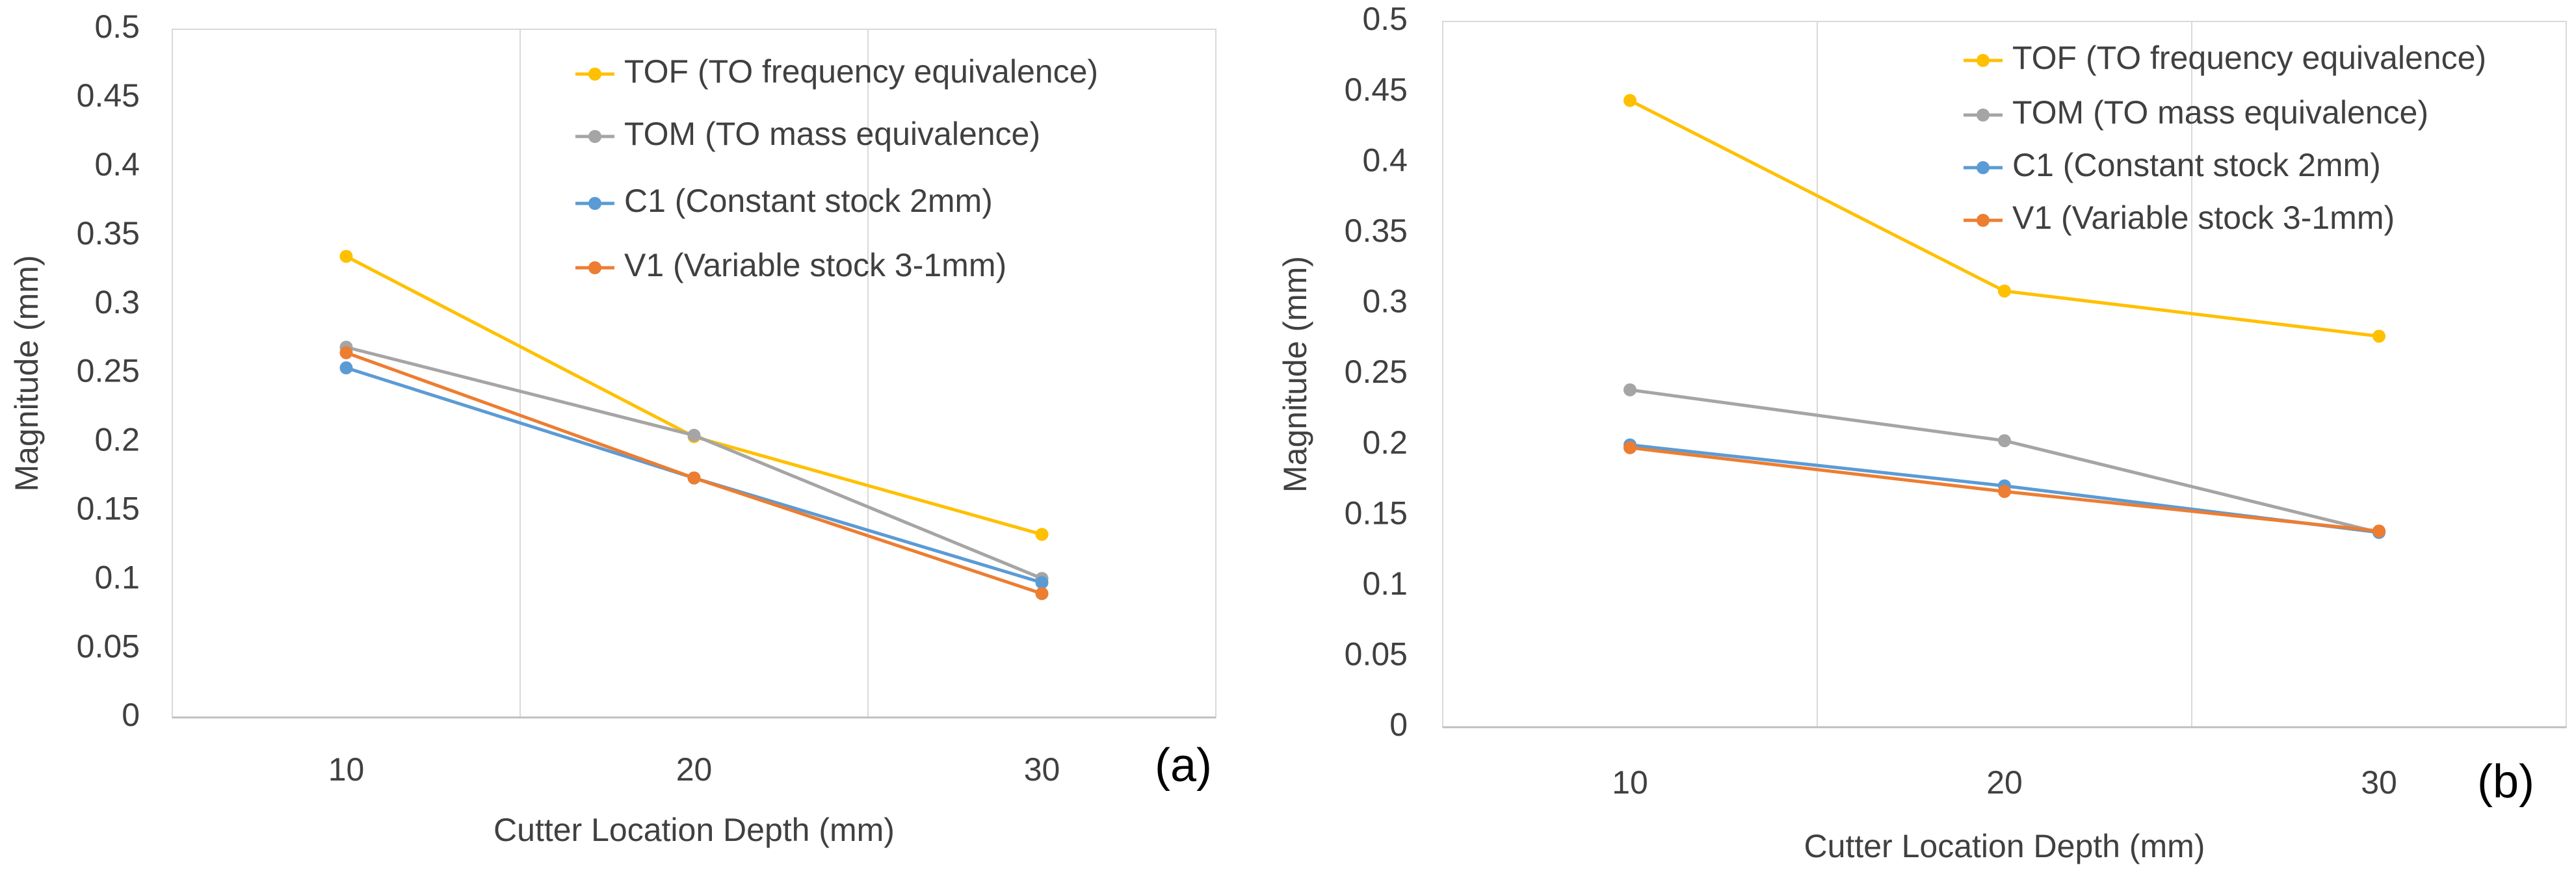  I want to click on panel-label: (b), so click(2505, 782).